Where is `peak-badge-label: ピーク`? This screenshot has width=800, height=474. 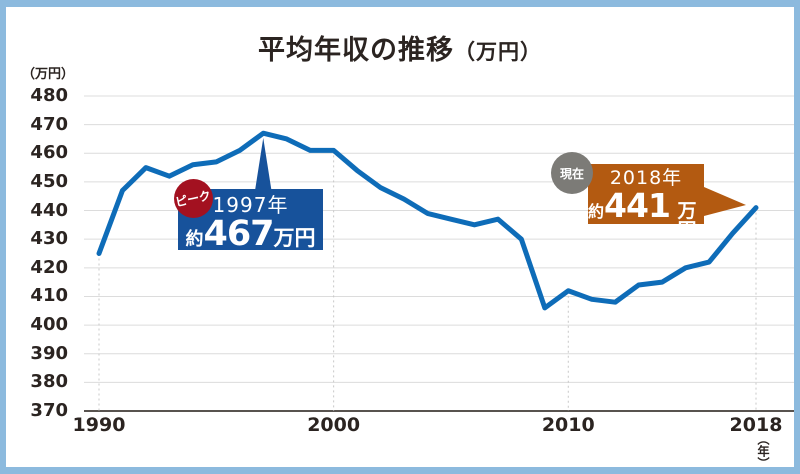 peak-badge-label: ピーク is located at coordinates (193, 199).